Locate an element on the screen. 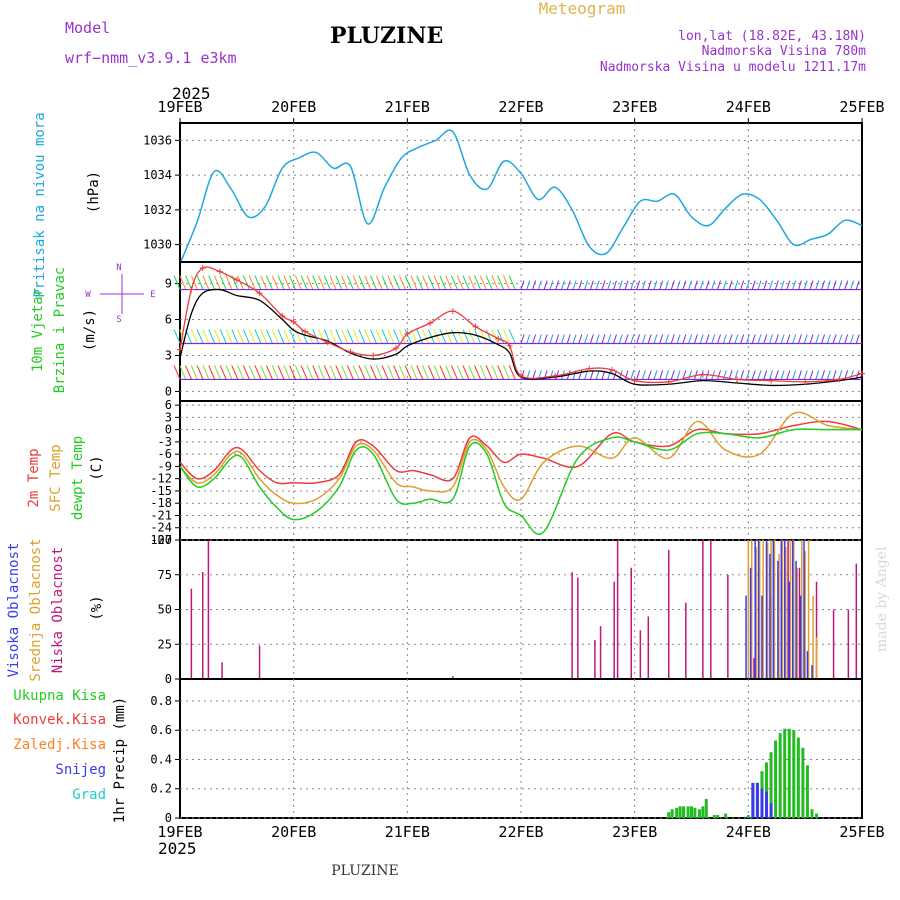 Image resolution: width=900 pixels, height=900 pixels. temp-ylabel-3: dewpt Temp is located at coordinates (78, 478).